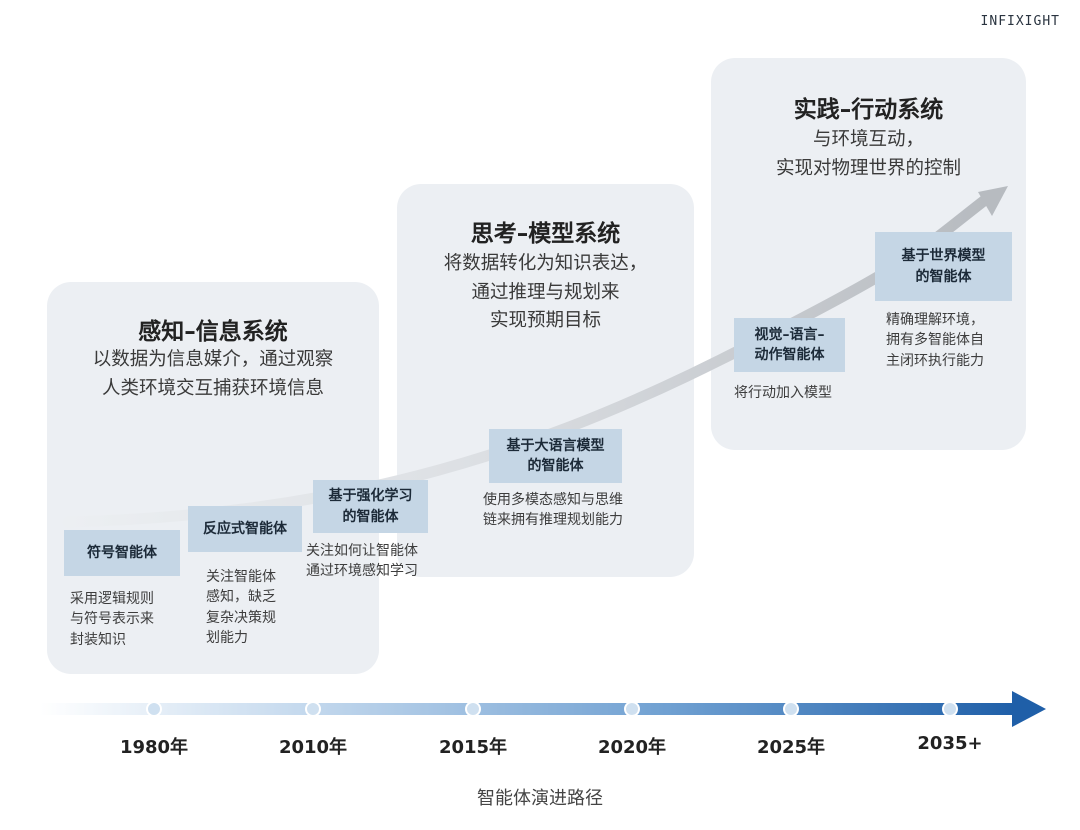  What do you see at coordinates (241, 607) in the screenshot?
I see `stage-desc-reactive: 关注智能体 感知，缺乏 复杂决策规 划能力` at bounding box center [241, 607].